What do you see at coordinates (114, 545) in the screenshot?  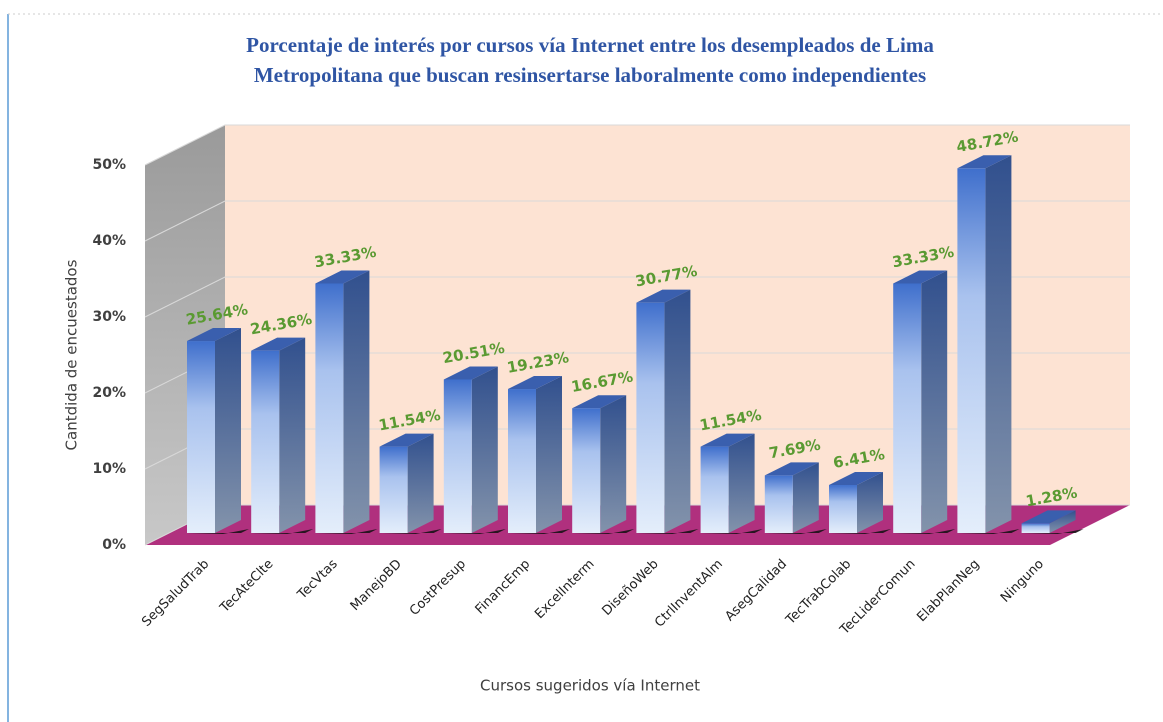 I see `y-tick-label: 0%` at bounding box center [114, 545].